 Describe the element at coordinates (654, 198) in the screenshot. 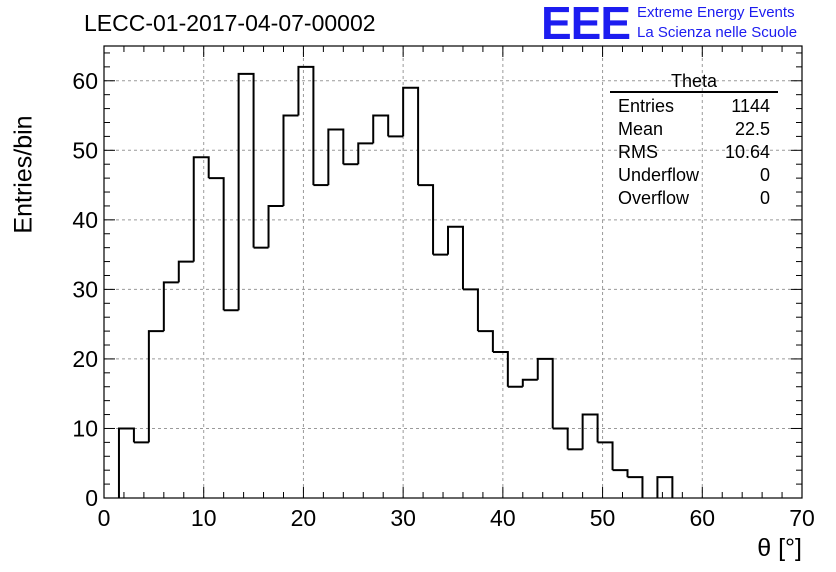

I see `stats-label: Overflow` at that location.